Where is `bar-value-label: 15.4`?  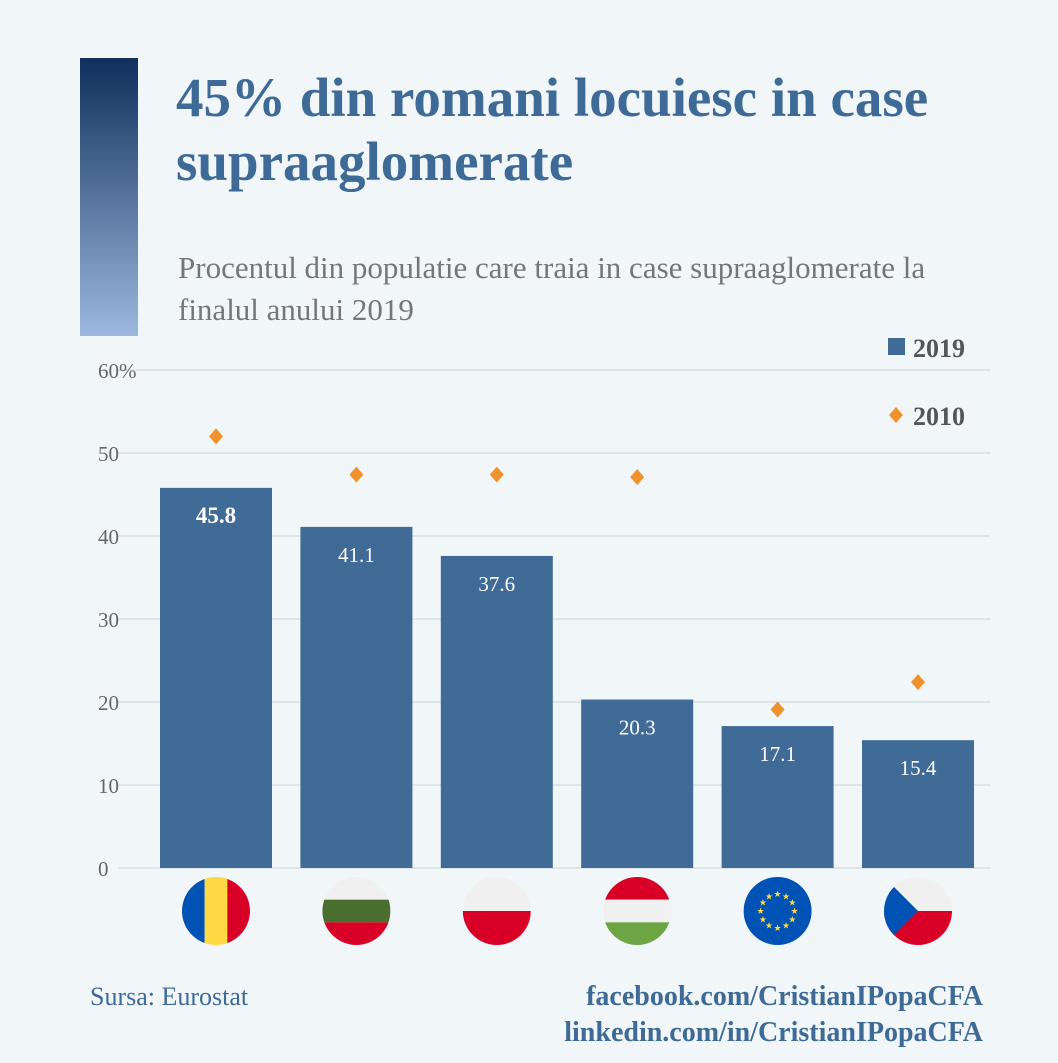
bar-value-label: 15.4 is located at coordinates (918, 768).